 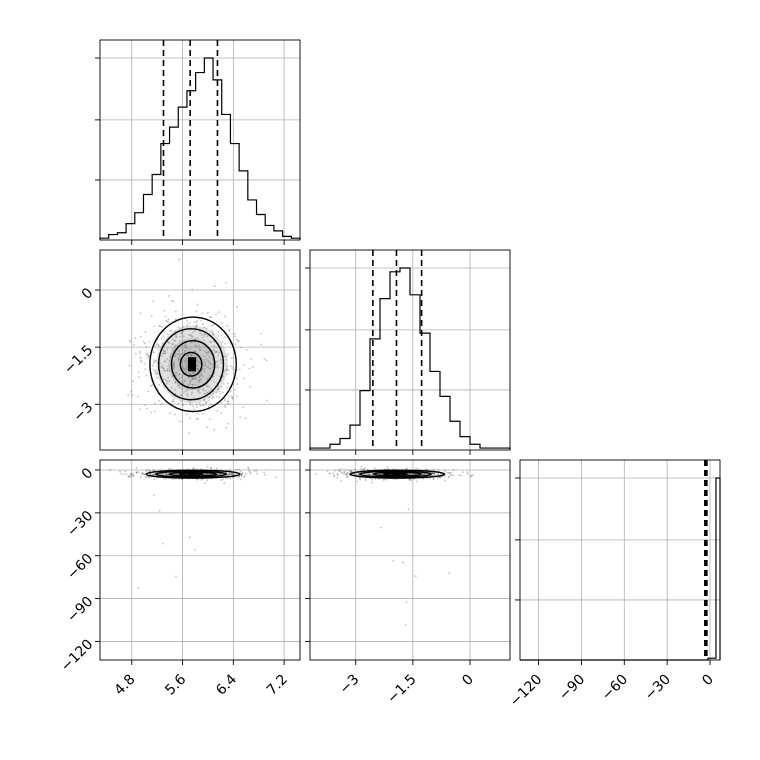 What do you see at coordinates (410, 358) in the screenshot?
I see `histogram-step` at bounding box center [410, 358].